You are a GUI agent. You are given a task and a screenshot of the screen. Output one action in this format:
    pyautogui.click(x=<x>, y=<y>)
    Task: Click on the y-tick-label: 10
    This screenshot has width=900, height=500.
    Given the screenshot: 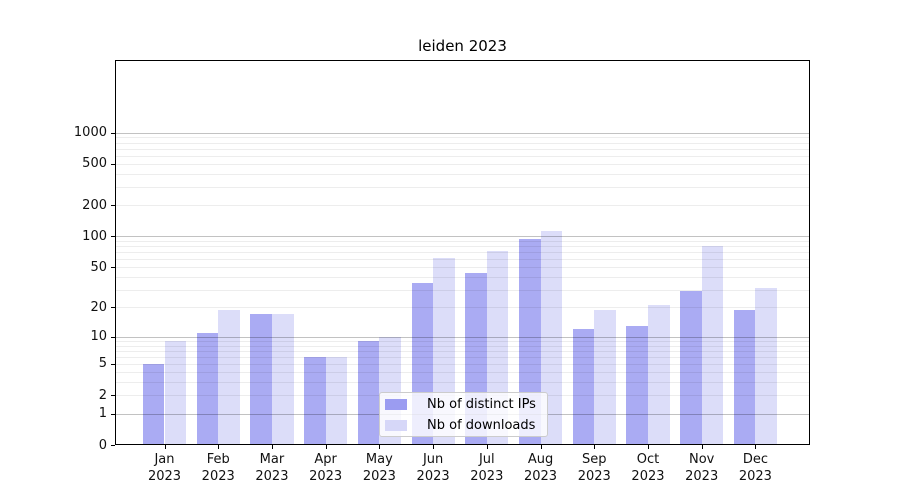 What is the action you would take?
    pyautogui.click(x=98, y=337)
    